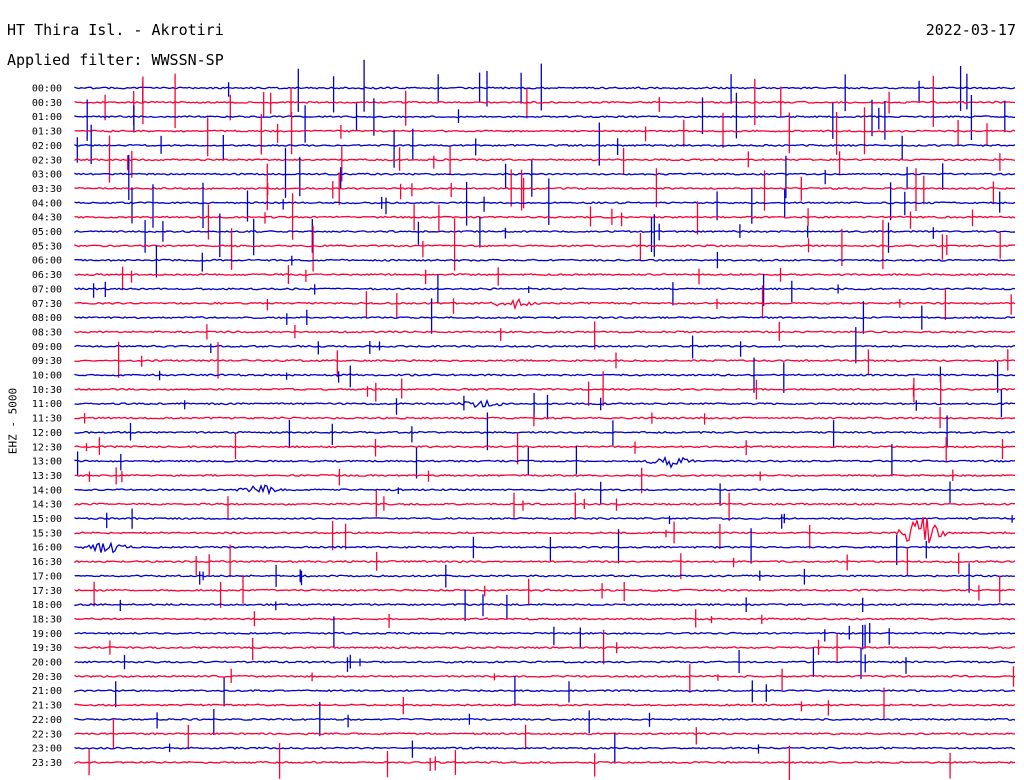  What do you see at coordinates (47, 232) in the screenshot?
I see `time-label: 05:00` at bounding box center [47, 232].